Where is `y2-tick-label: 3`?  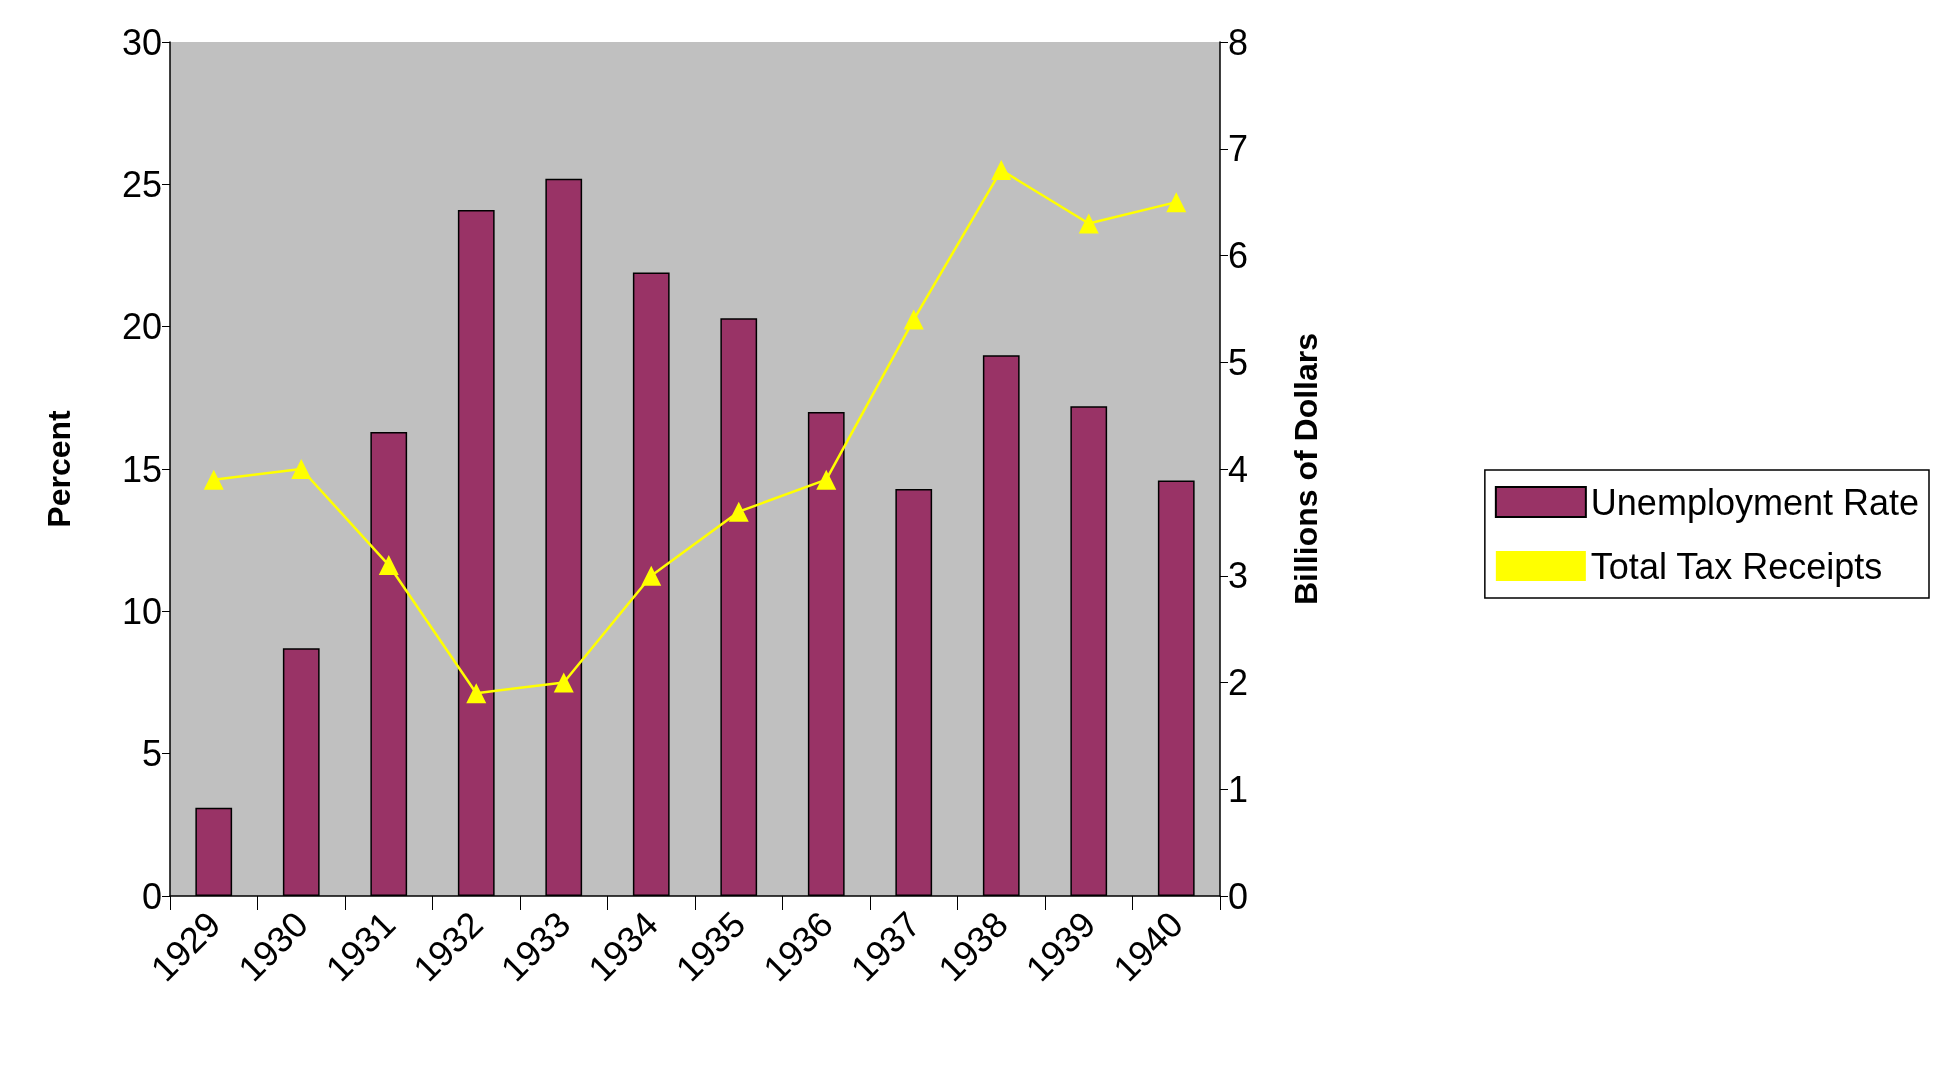
y2-tick-label: 3 is located at coordinates (1238, 576).